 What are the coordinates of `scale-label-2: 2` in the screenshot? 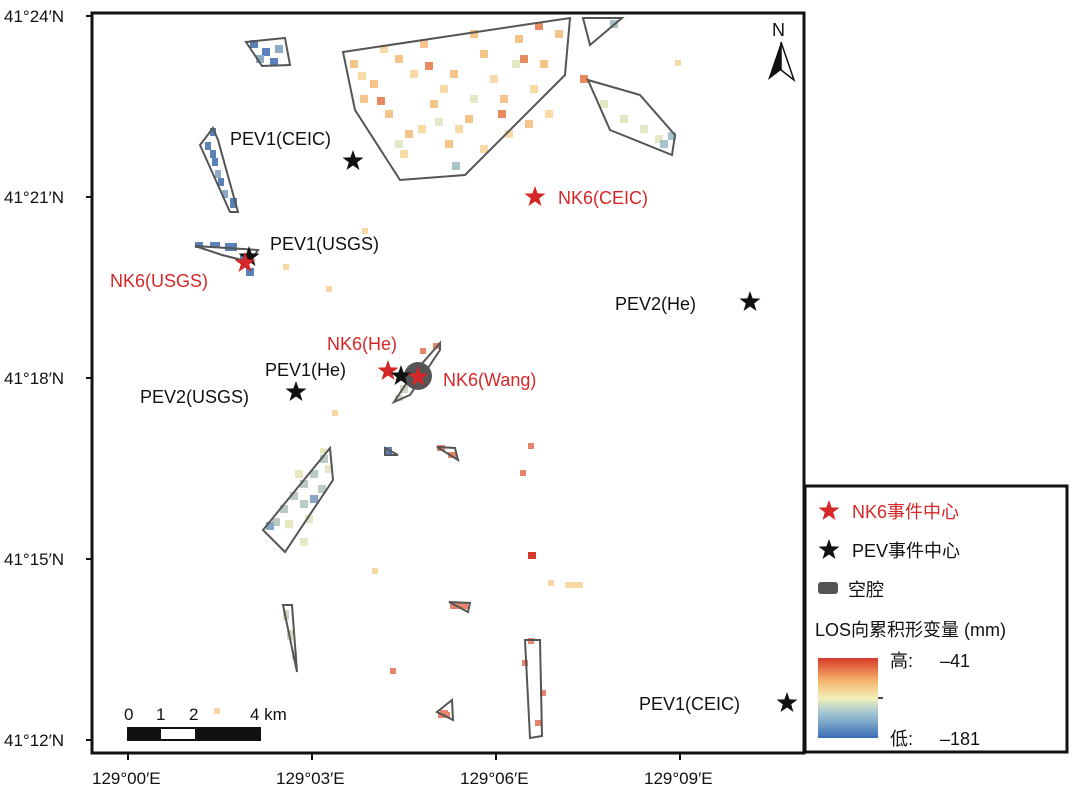 It's located at (193, 714).